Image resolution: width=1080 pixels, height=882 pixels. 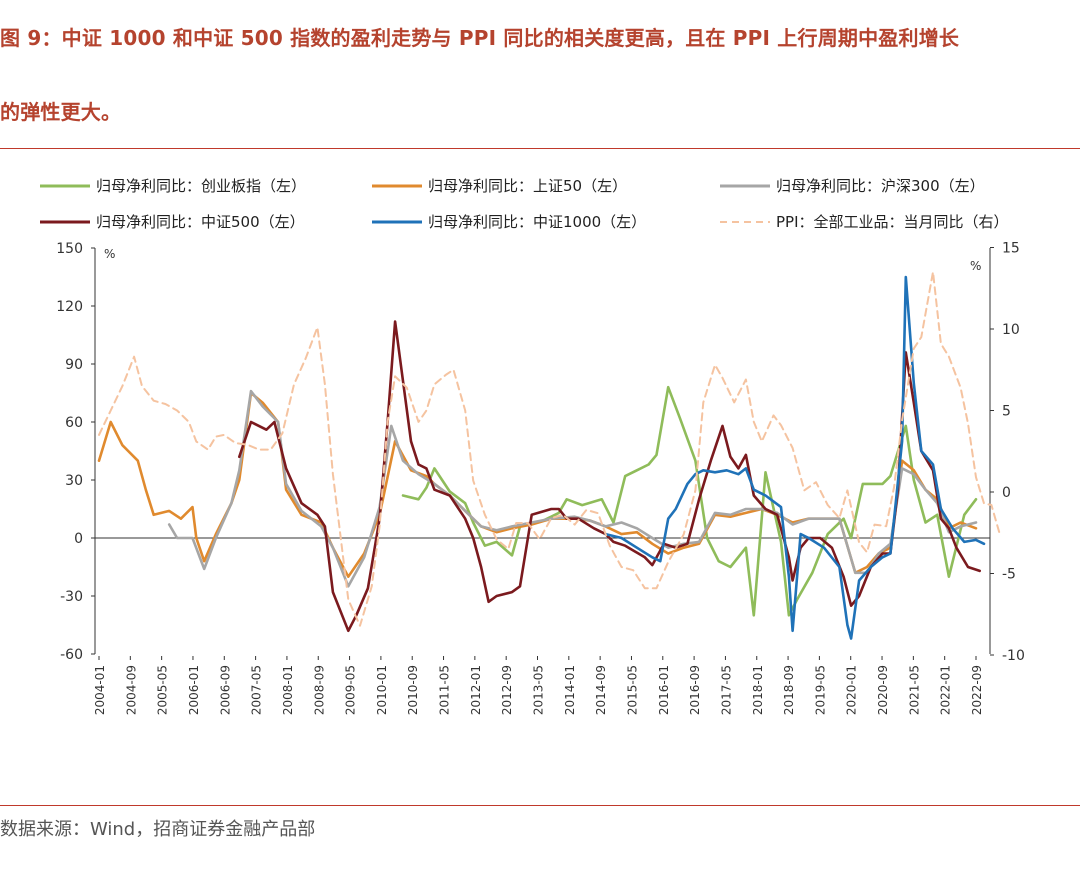 What do you see at coordinates (445, 690) in the screenshot?
I see `x-tick-label: 2011-05` at bounding box center [445, 690].